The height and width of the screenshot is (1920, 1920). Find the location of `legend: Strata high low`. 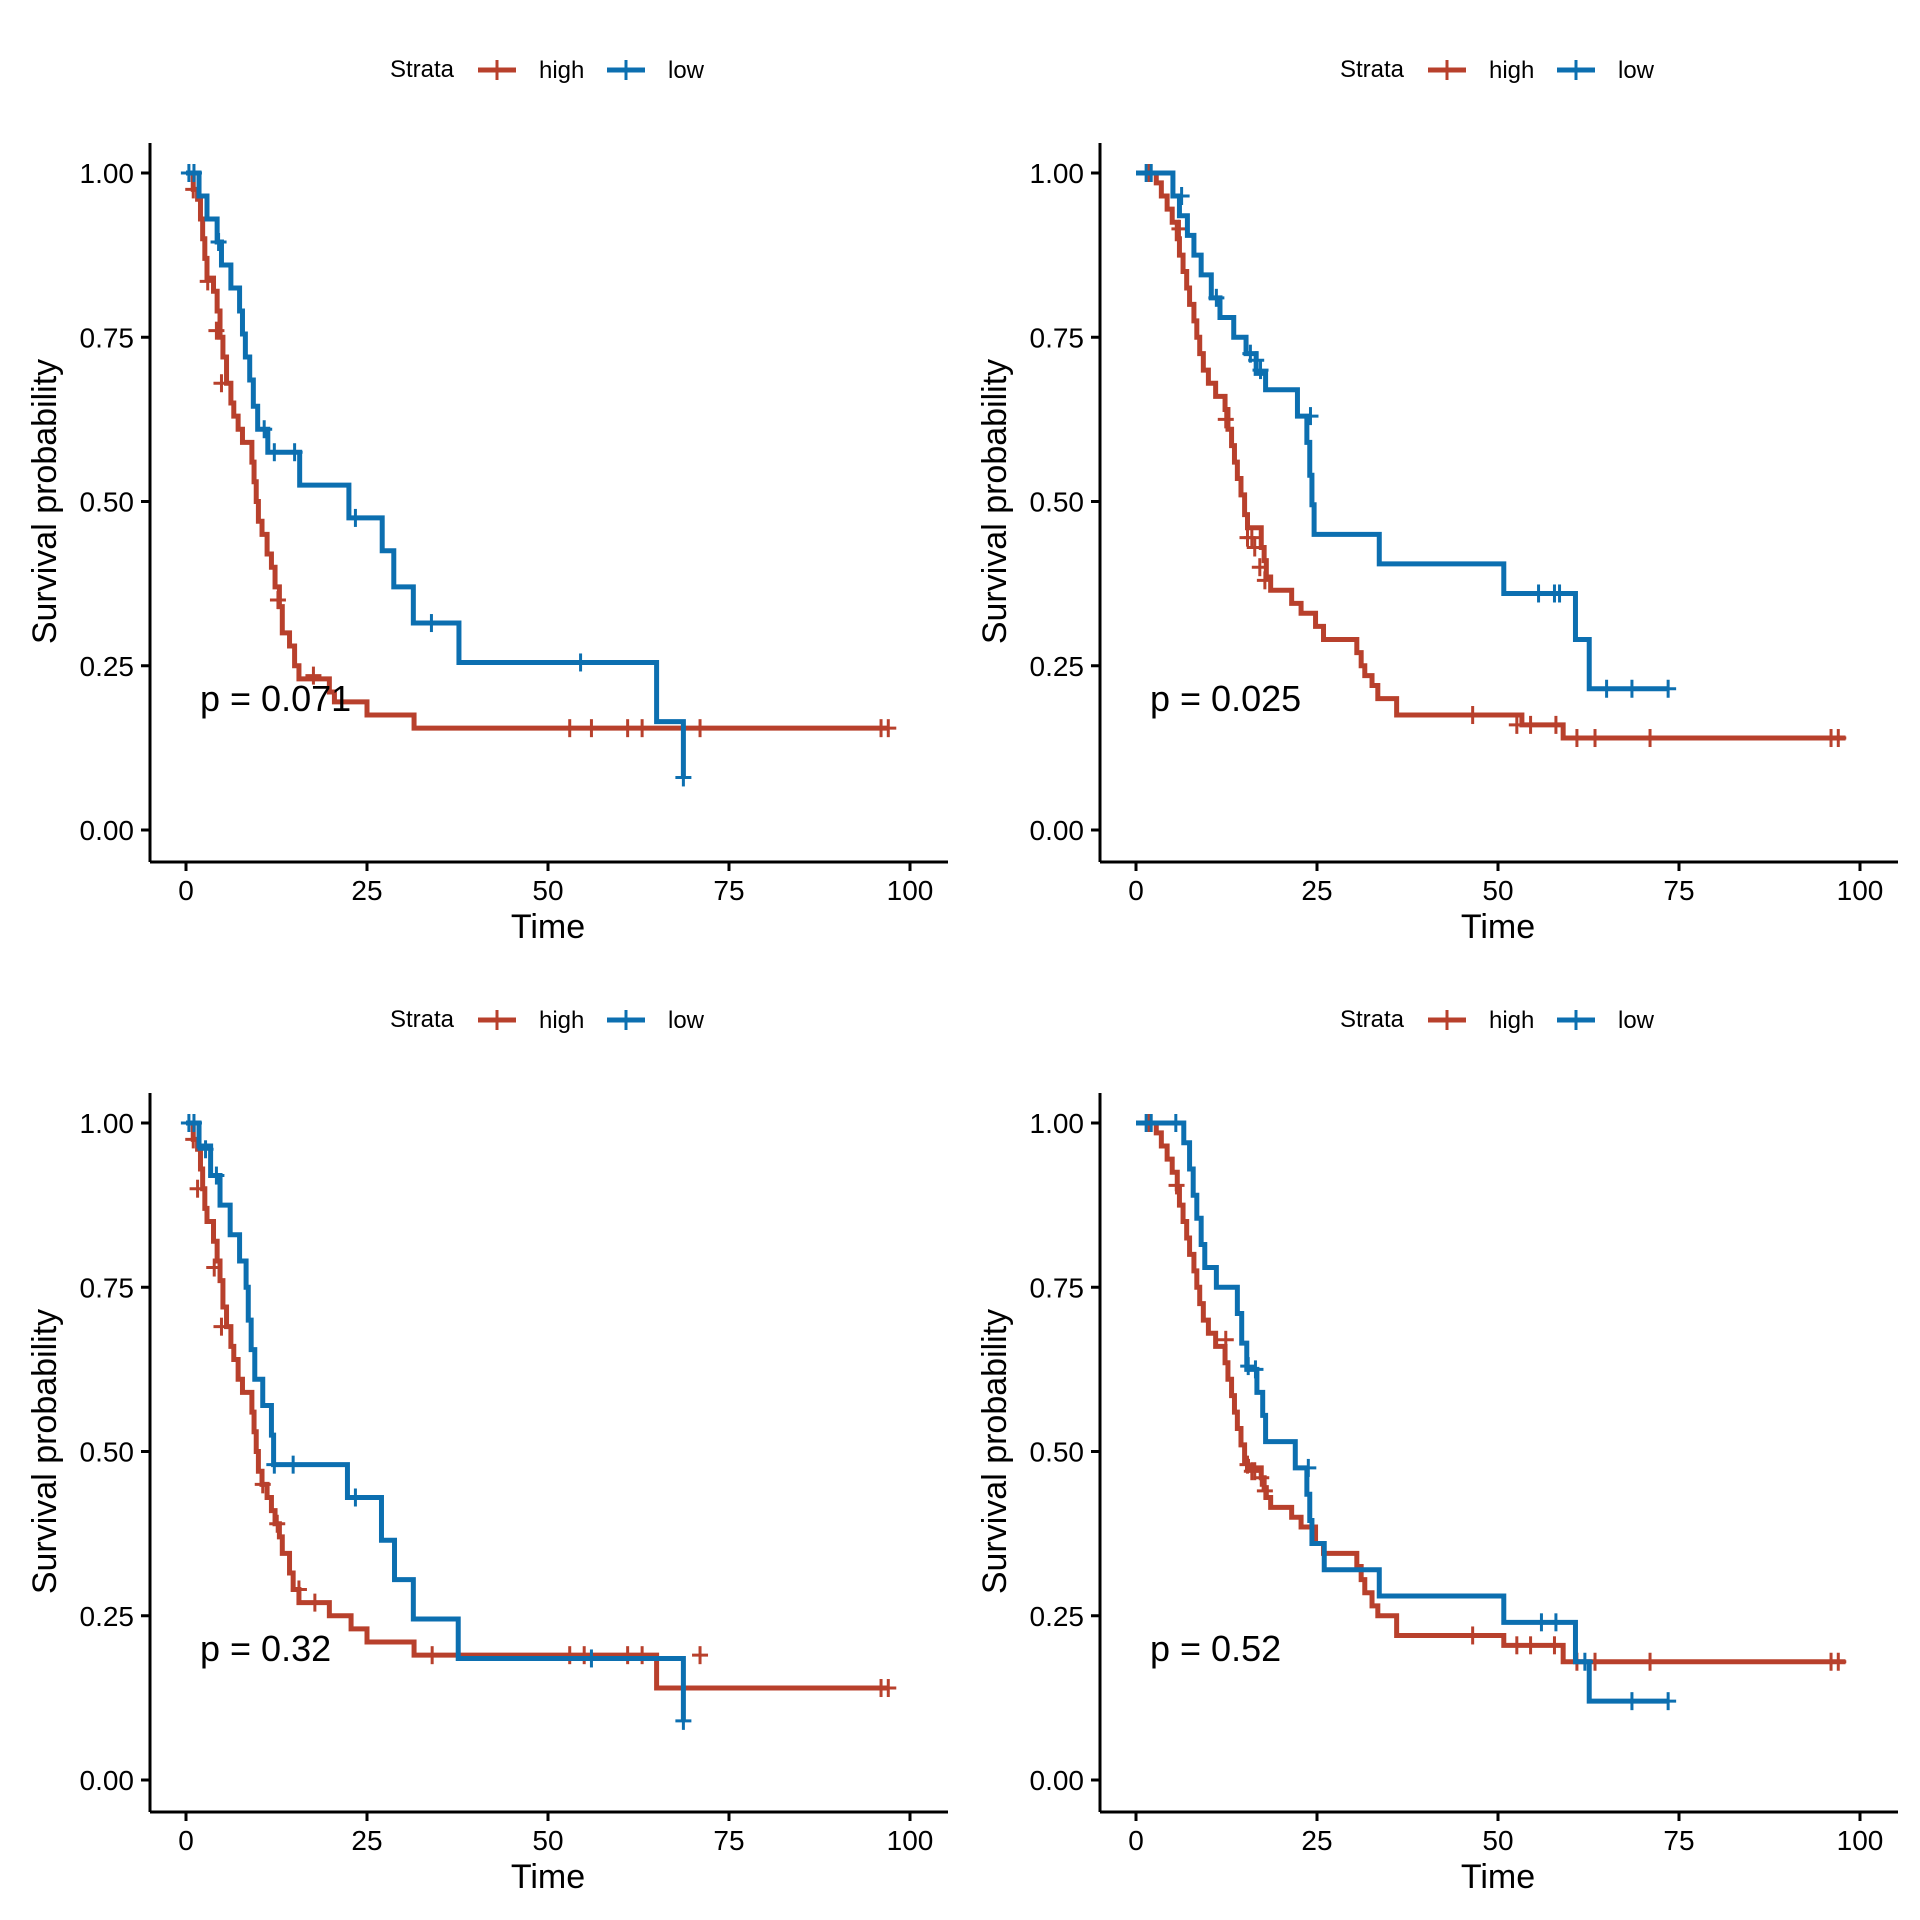

legend: Strata high low is located at coordinates (547, 1020).